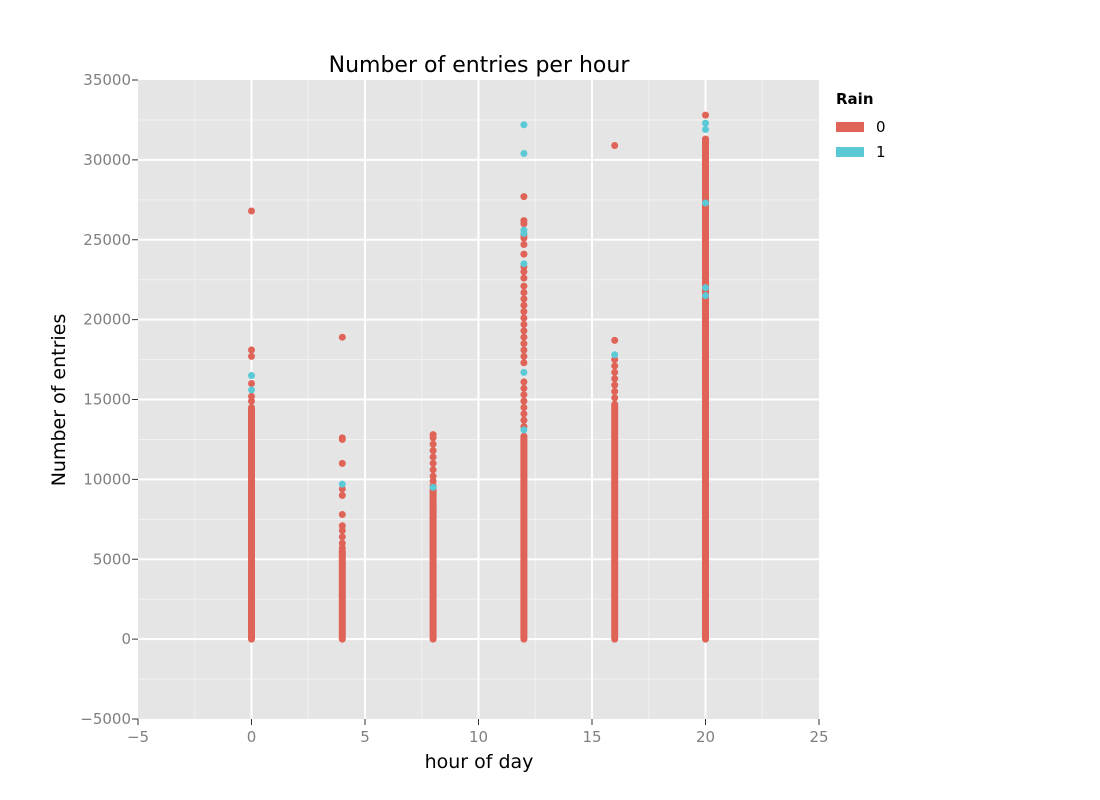  Describe the element at coordinates (105, 719) in the screenshot. I see `y-tick-label: −5000` at that location.